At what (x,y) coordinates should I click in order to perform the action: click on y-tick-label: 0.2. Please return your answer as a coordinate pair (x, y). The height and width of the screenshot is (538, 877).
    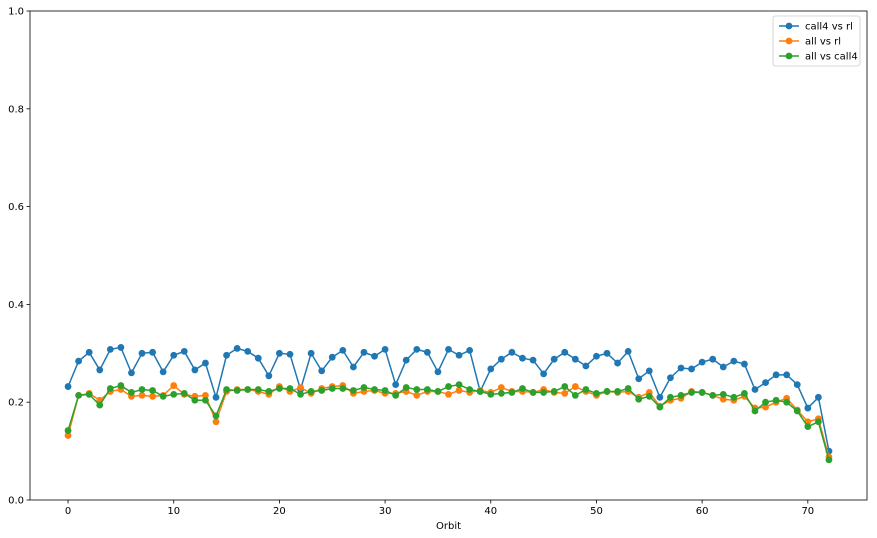
    Looking at the image, I should click on (16, 403).